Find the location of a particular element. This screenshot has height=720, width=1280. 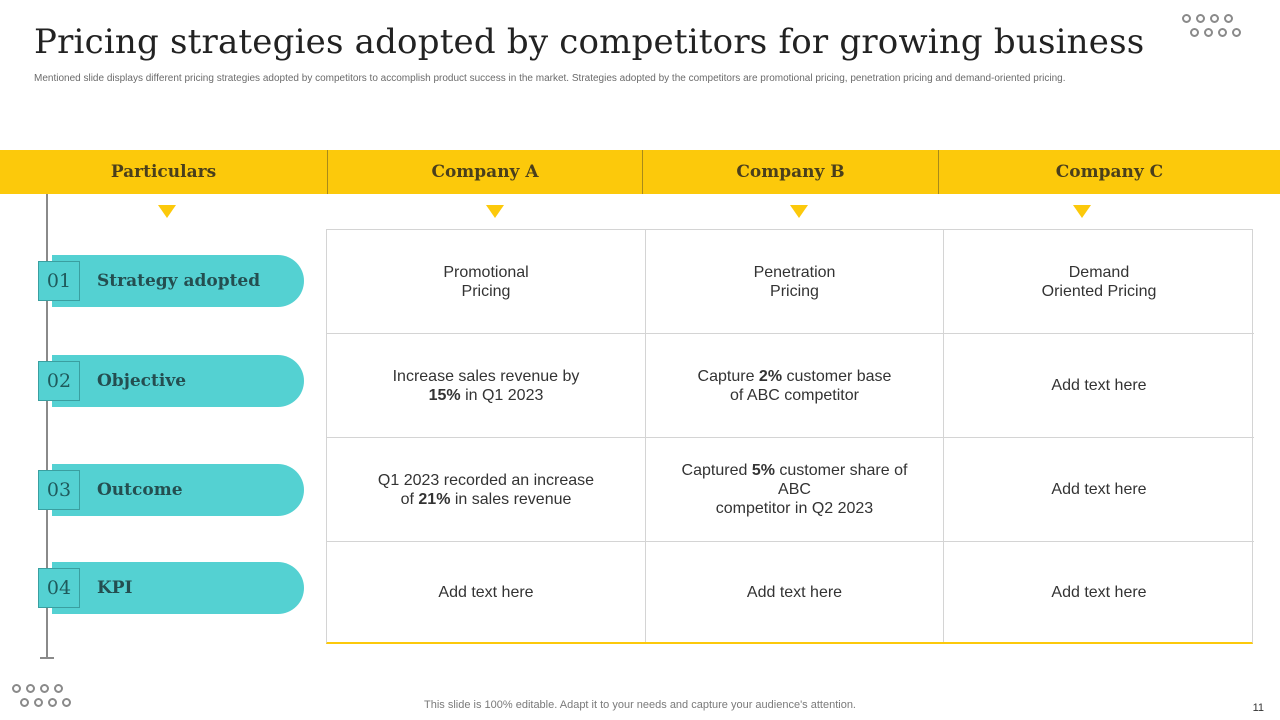

cell-text: Promotional is located at coordinates (486, 272).